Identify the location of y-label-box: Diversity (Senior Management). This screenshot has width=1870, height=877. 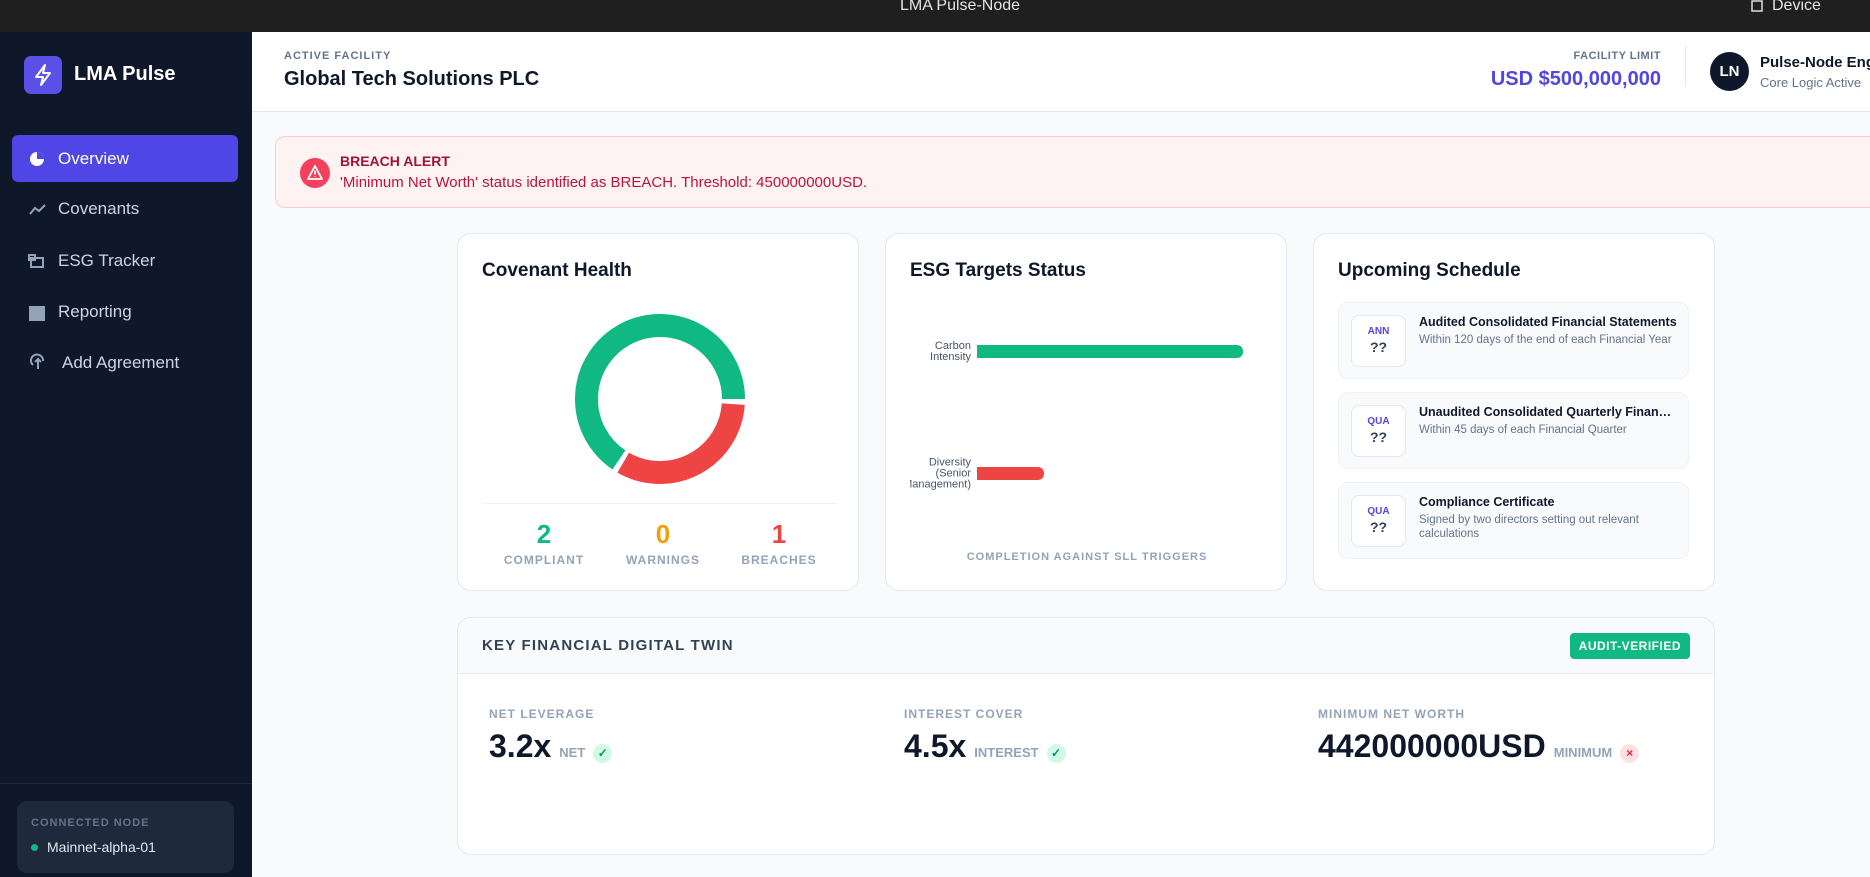
(940, 474).